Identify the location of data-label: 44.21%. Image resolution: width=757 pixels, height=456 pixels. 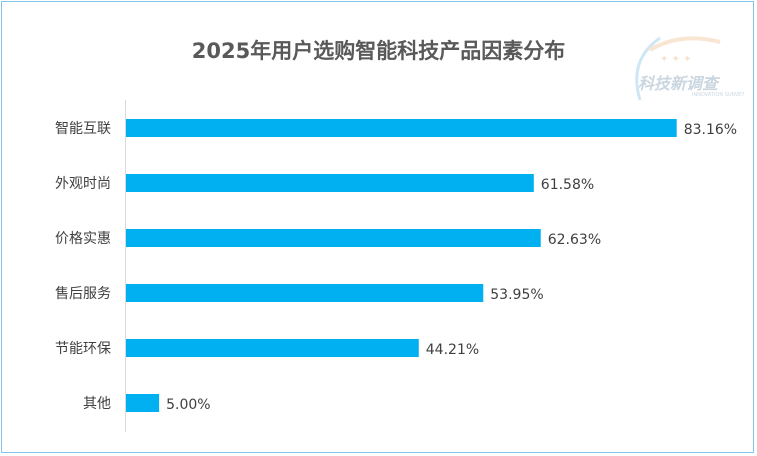
(452, 350).